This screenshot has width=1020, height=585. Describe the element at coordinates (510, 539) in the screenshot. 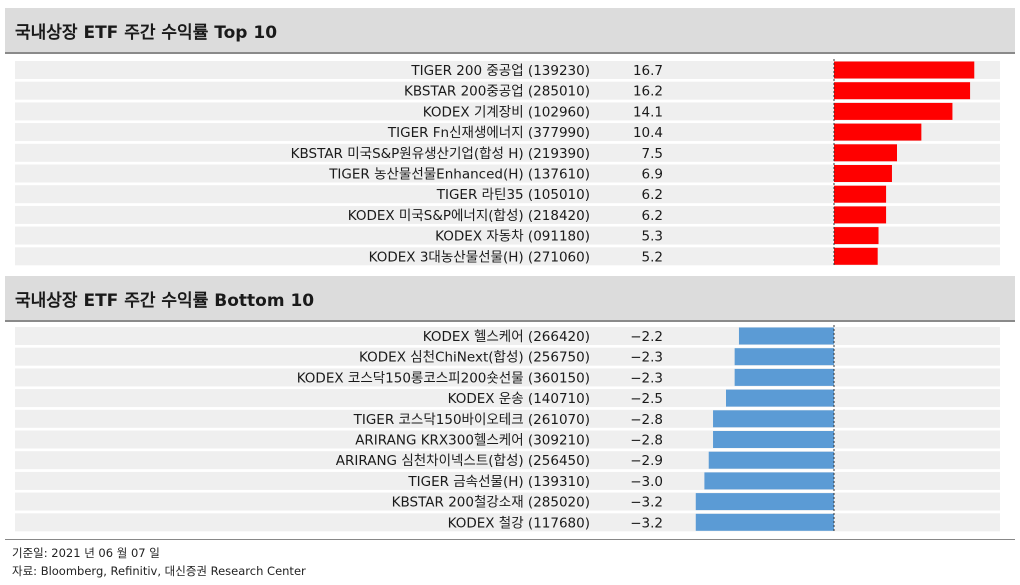

I see `footer-divider` at that location.